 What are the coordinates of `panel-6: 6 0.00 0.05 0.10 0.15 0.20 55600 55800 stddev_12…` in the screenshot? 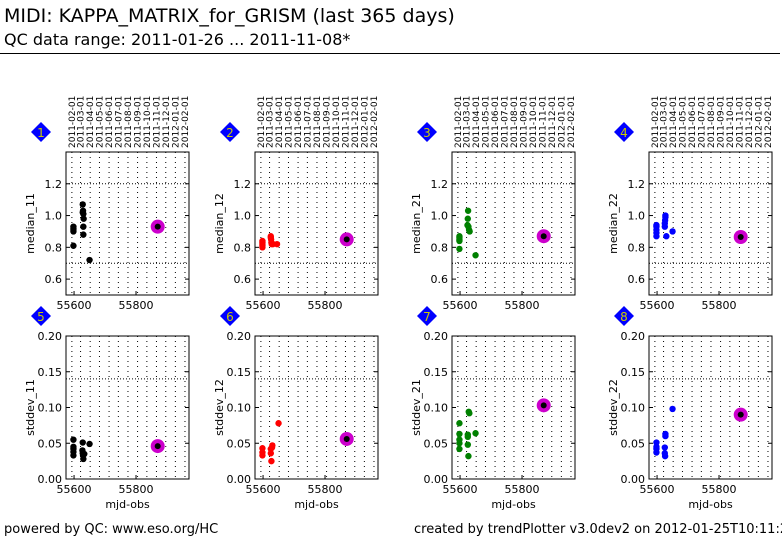 It's located at (296, 408).